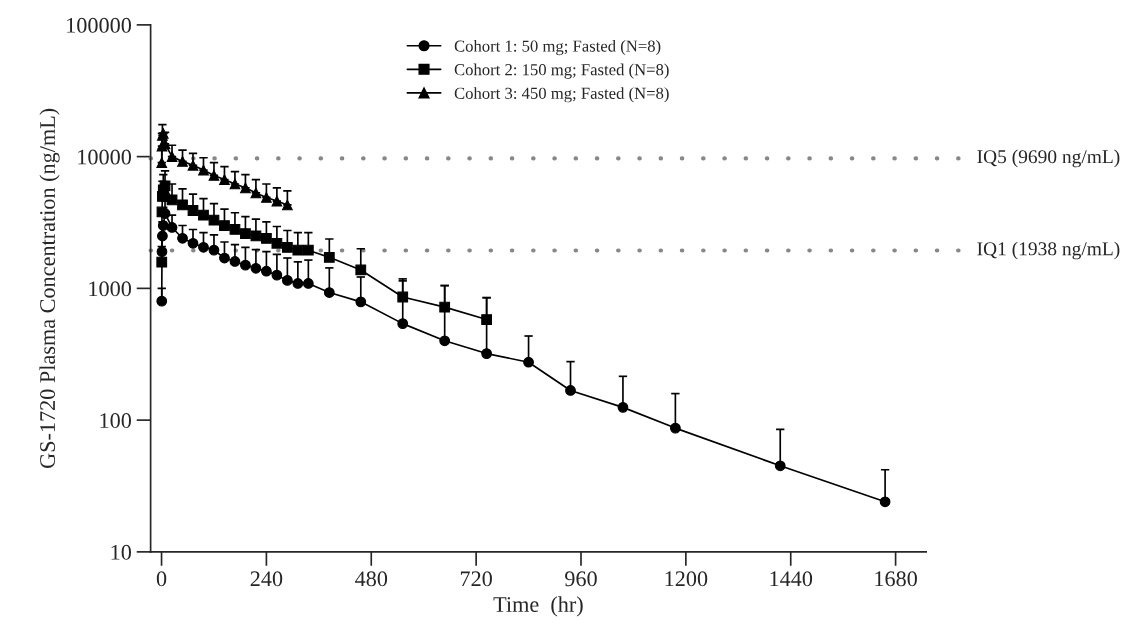 The width and height of the screenshot is (1124, 638). Describe the element at coordinates (105, 157) in the screenshot. I see `y-tick-label: 10000` at that location.